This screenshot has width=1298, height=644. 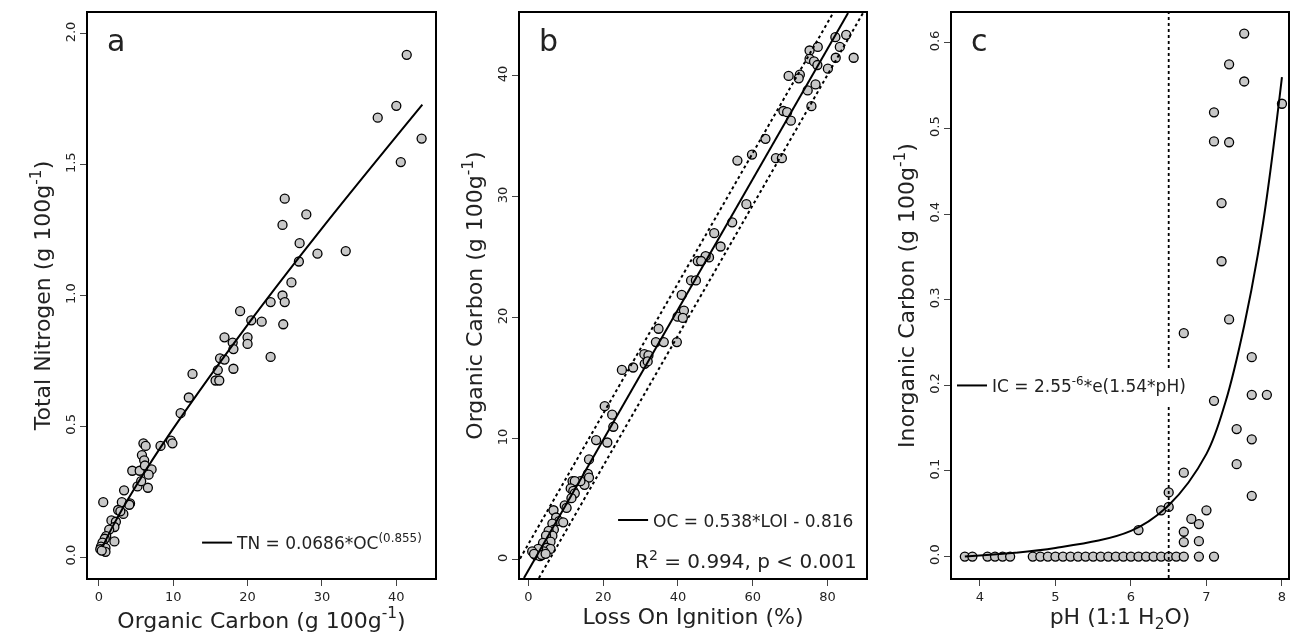 I want to click on x-tick-label: 80, so click(x=827, y=597).